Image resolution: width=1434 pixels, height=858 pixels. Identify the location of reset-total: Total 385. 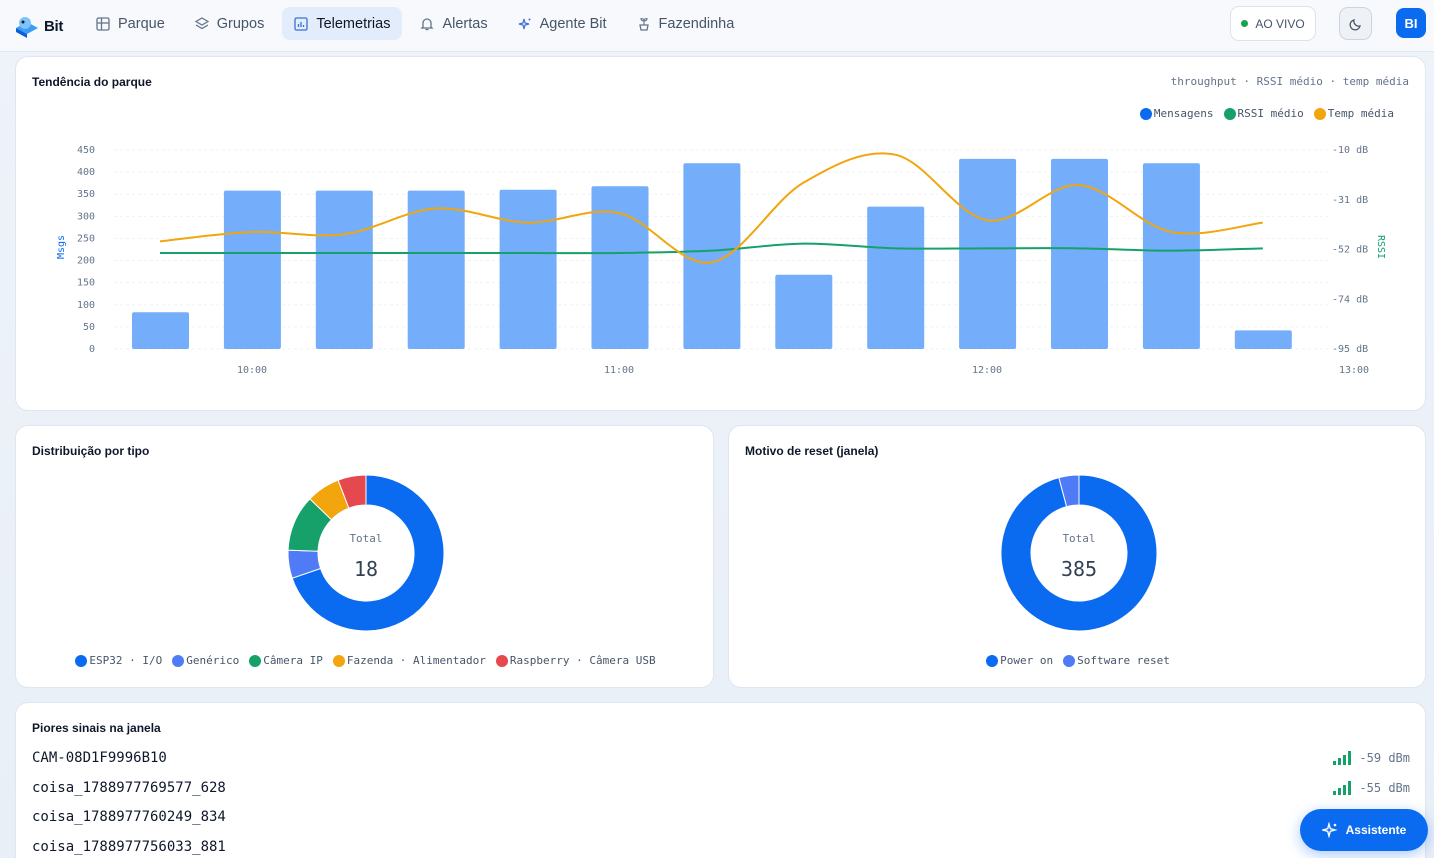
(1079, 556).